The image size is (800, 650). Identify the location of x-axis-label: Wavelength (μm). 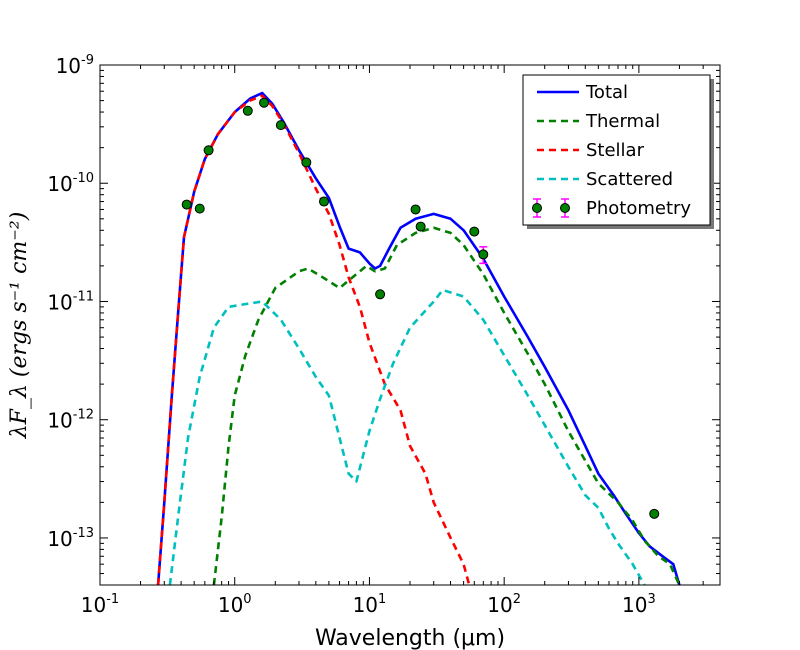
(410, 638).